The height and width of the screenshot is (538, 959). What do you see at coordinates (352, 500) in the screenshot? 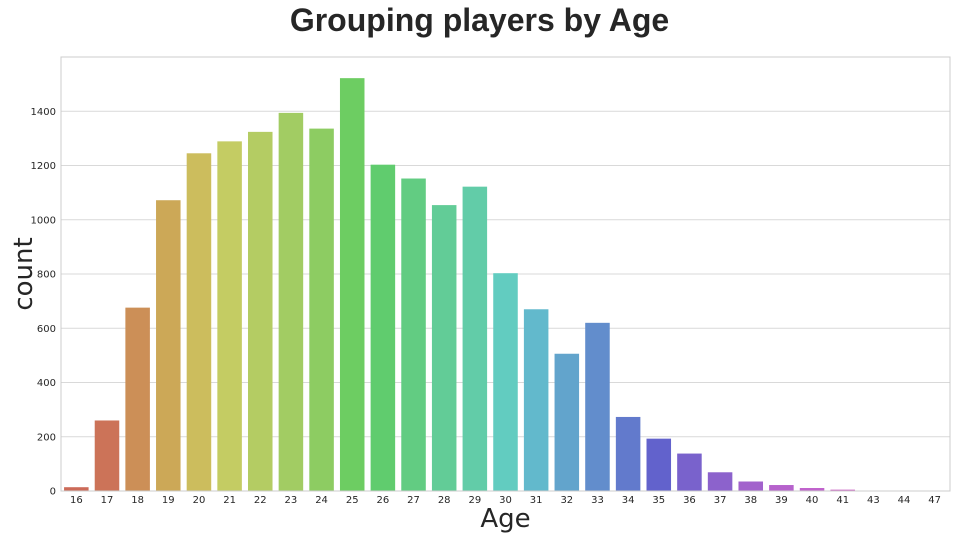
I see `x-tick-label: 25` at bounding box center [352, 500].